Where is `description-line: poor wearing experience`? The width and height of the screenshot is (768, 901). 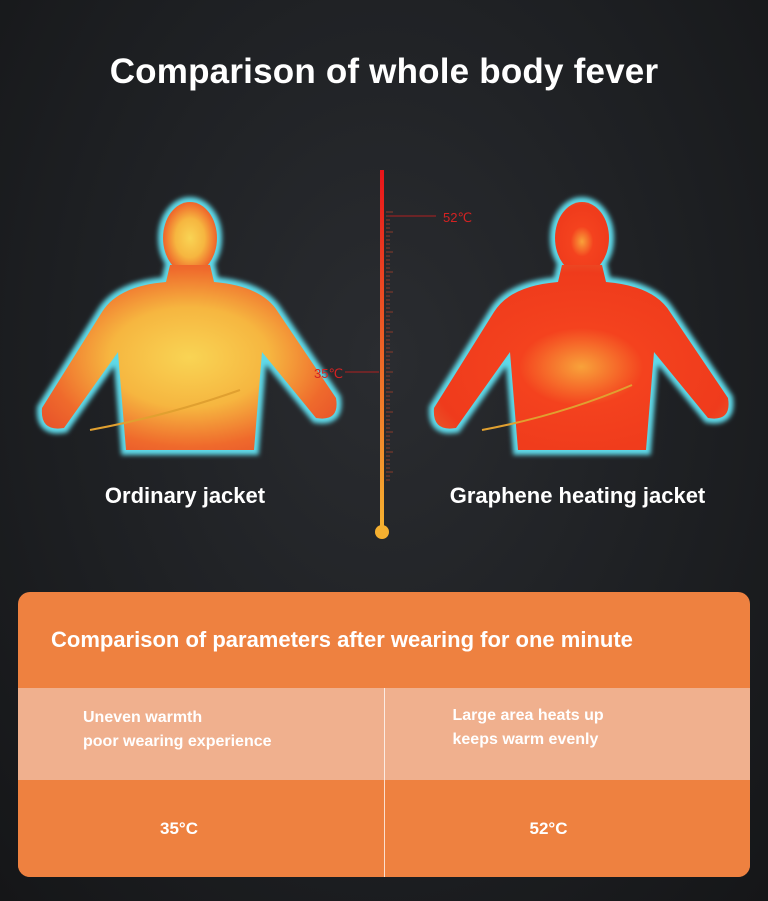
description-line: poor wearing experience is located at coordinates (177, 741).